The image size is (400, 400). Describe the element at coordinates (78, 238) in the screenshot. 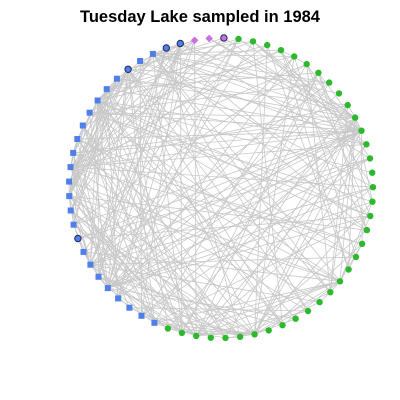

I see `node-ring` at that location.